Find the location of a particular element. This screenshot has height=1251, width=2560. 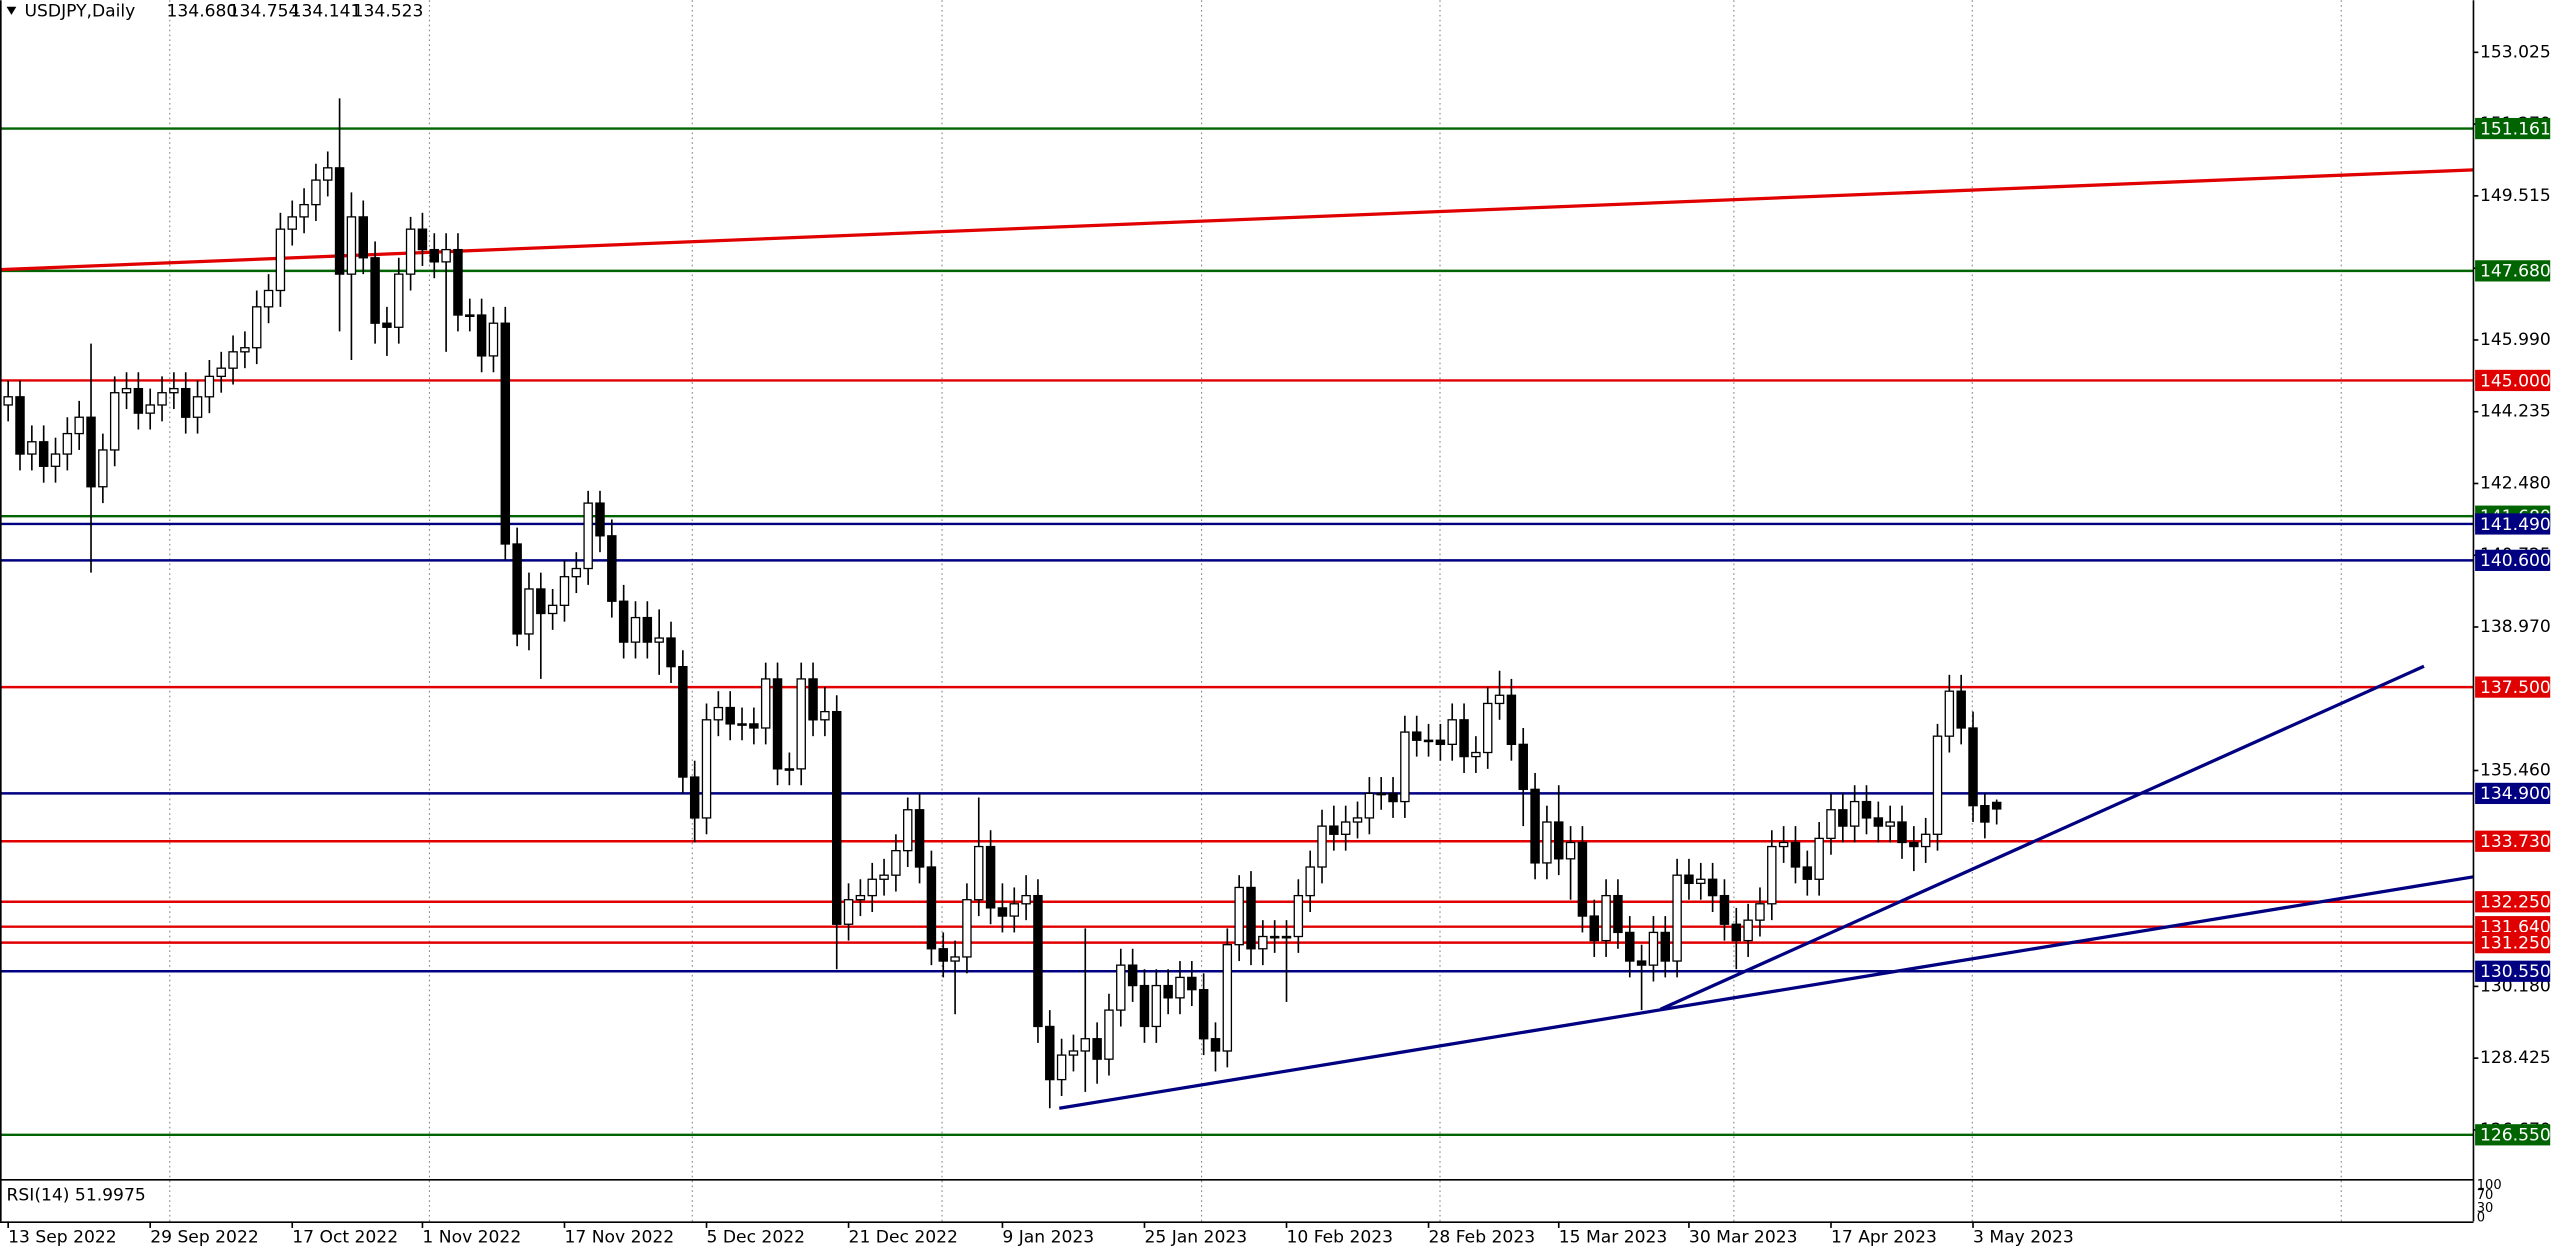

y-tick-label: 153.025 is located at coordinates (2515, 52).